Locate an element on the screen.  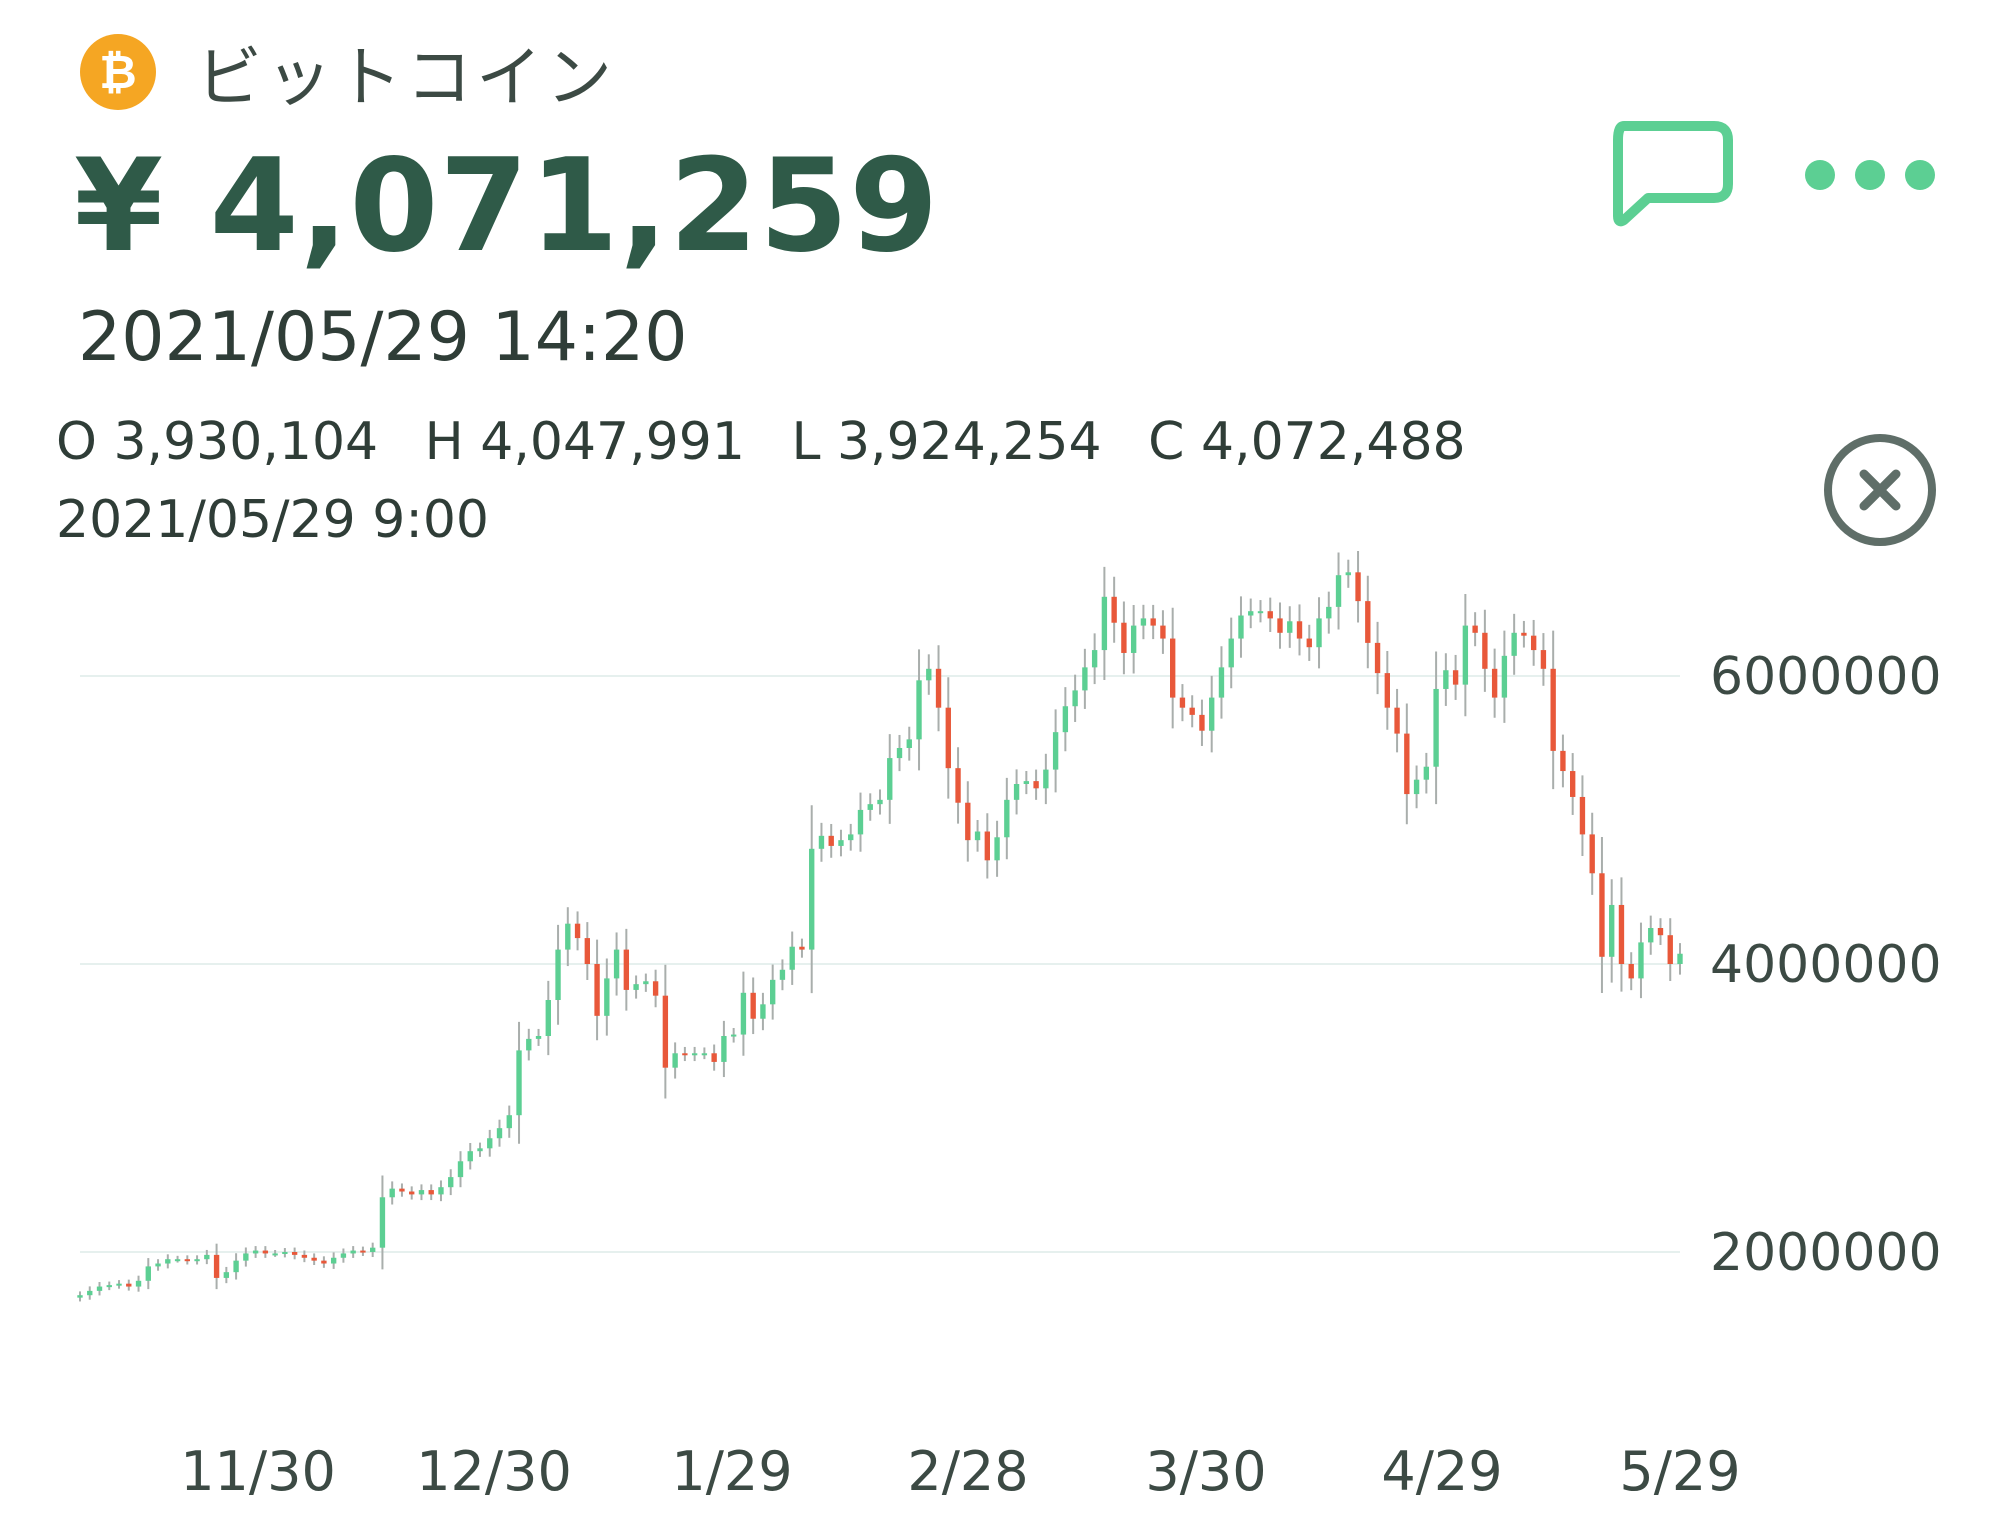
x-tick-label: 12/30 is located at coordinates (494, 1471).